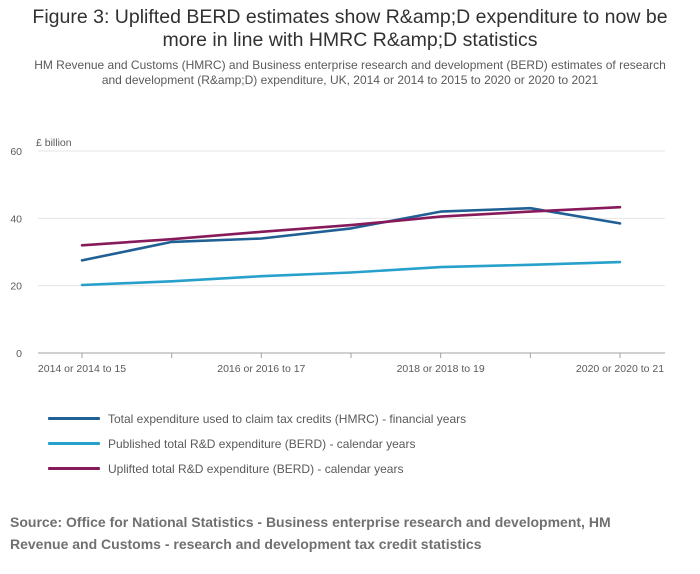 The image size is (700, 574). What do you see at coordinates (74, 418) in the screenshot?
I see `legend-swatch-hmrc` at bounding box center [74, 418].